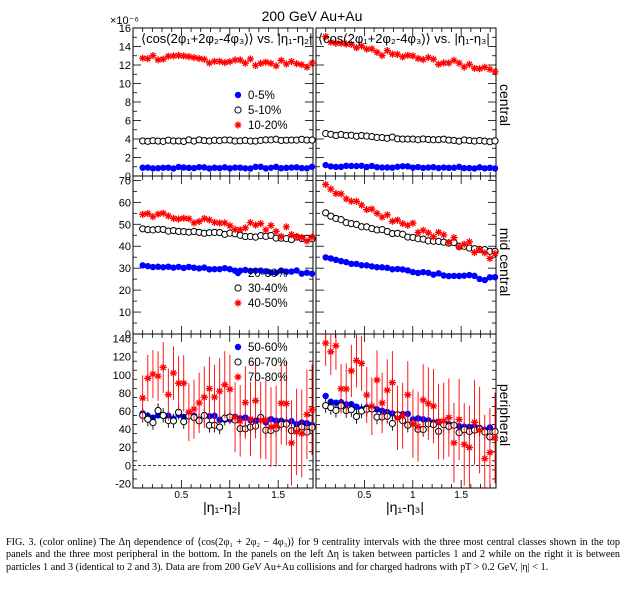 This screenshot has width=626, height=590. I want to click on legend-label: 0-5%, so click(261, 96).